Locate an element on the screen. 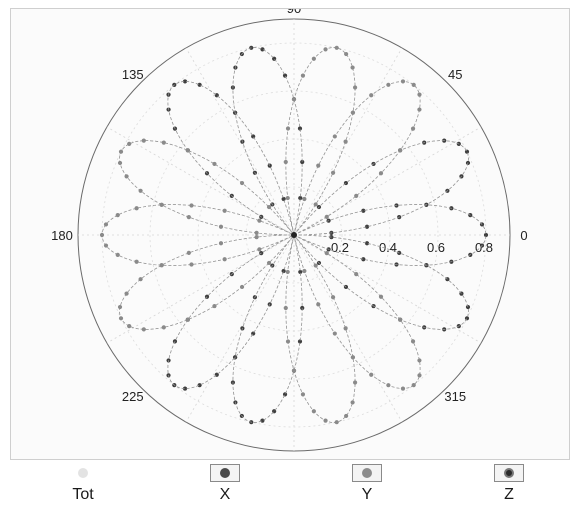  radial-tick-label: 0.2 is located at coordinates (340, 247).